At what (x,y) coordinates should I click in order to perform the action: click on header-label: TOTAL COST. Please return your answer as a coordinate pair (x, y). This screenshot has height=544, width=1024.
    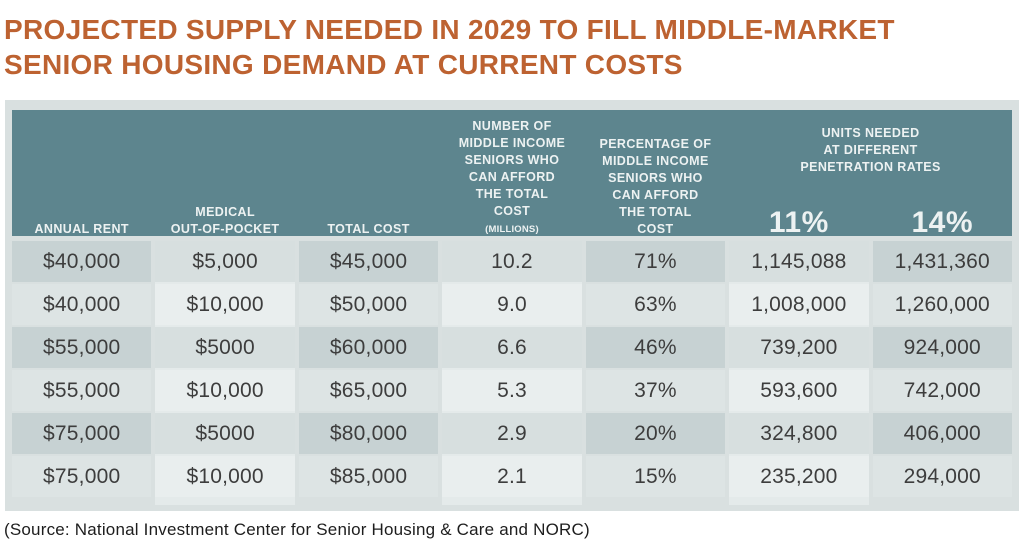
    Looking at the image, I should click on (368, 229).